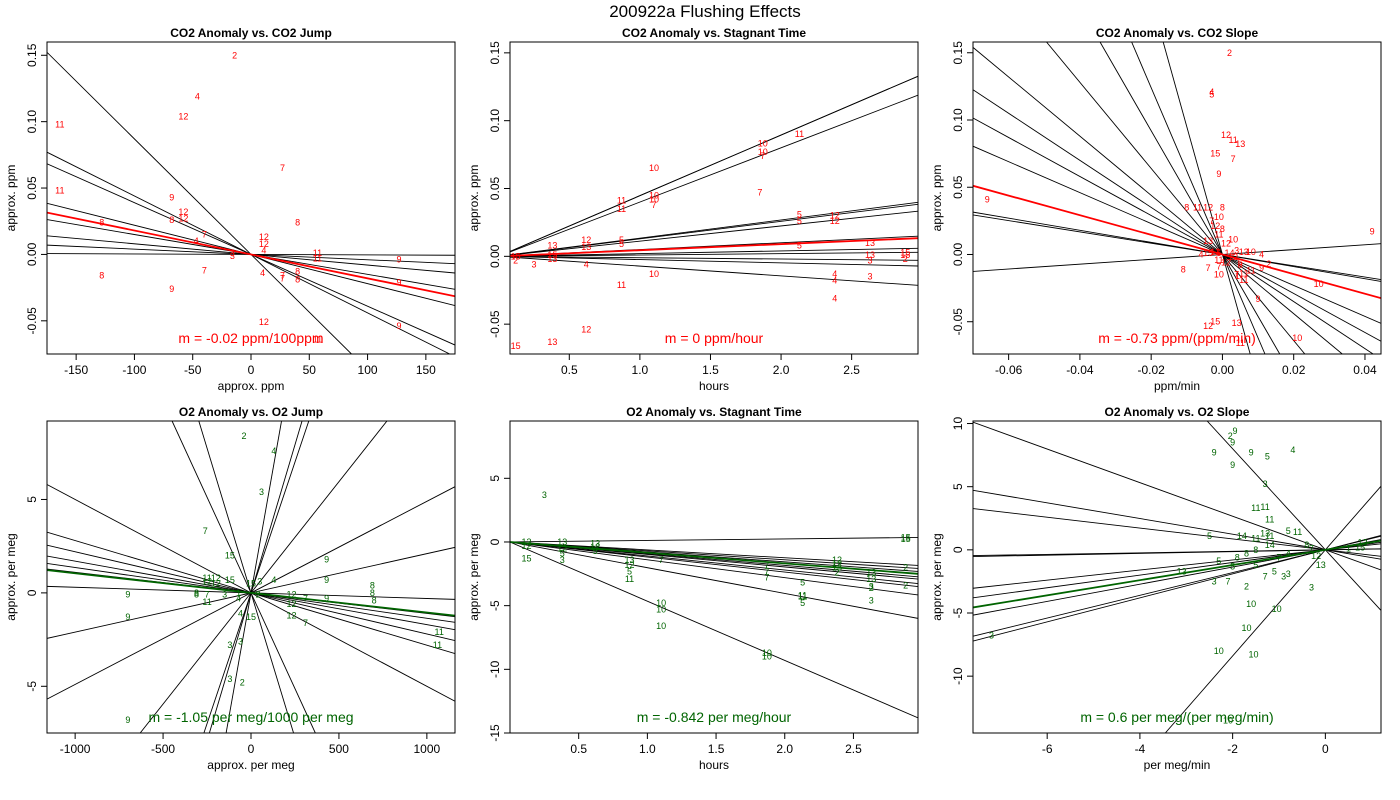  I want to click on x-tick-label: -100, so click(134, 370).